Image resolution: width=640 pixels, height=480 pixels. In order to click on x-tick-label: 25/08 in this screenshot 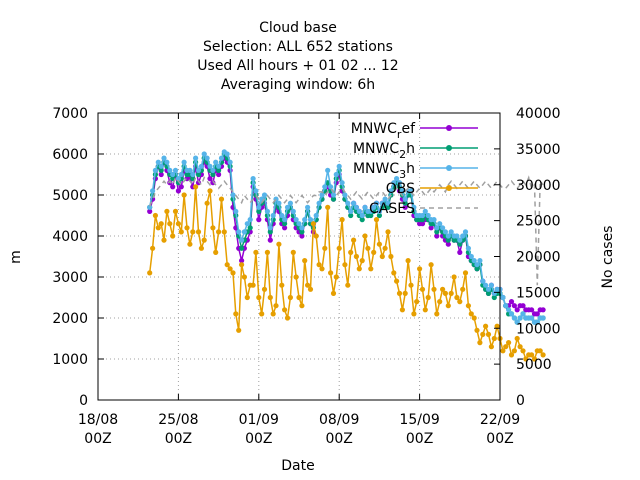, I will do `click(178, 420)`.